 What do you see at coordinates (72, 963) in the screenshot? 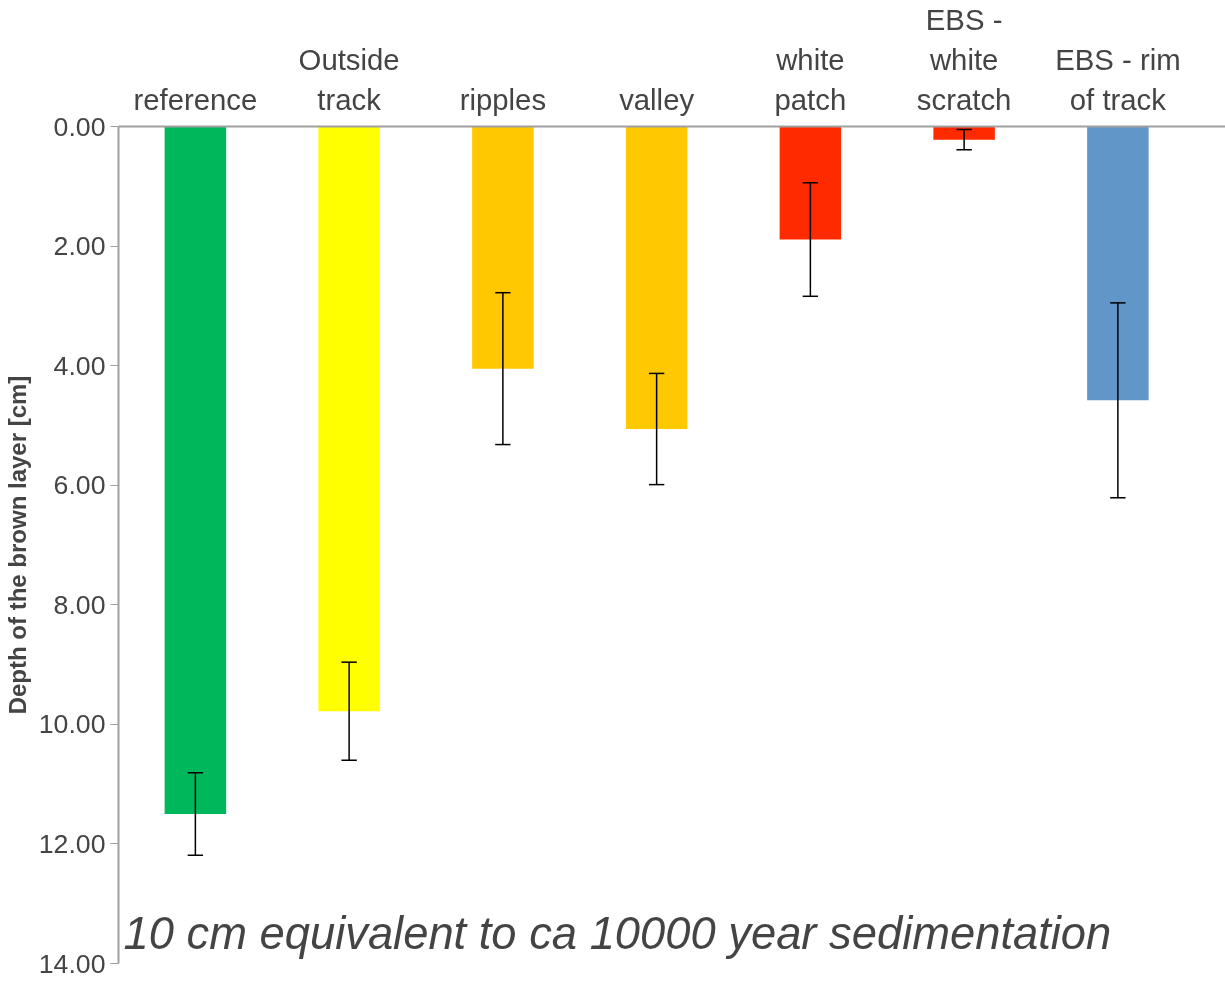
I see `y-tick-label: 14.00` at bounding box center [72, 963].